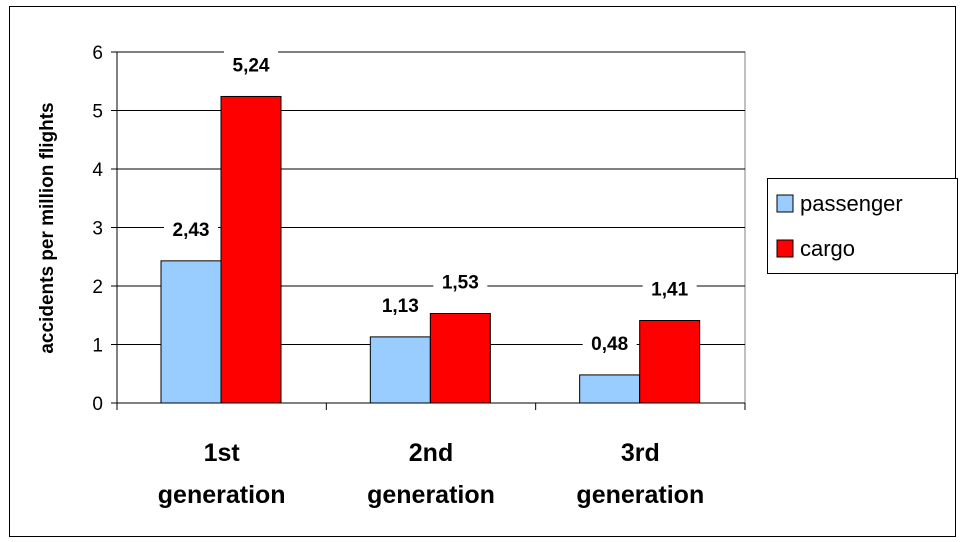  I want to click on data-label: 1,53, so click(460, 282).